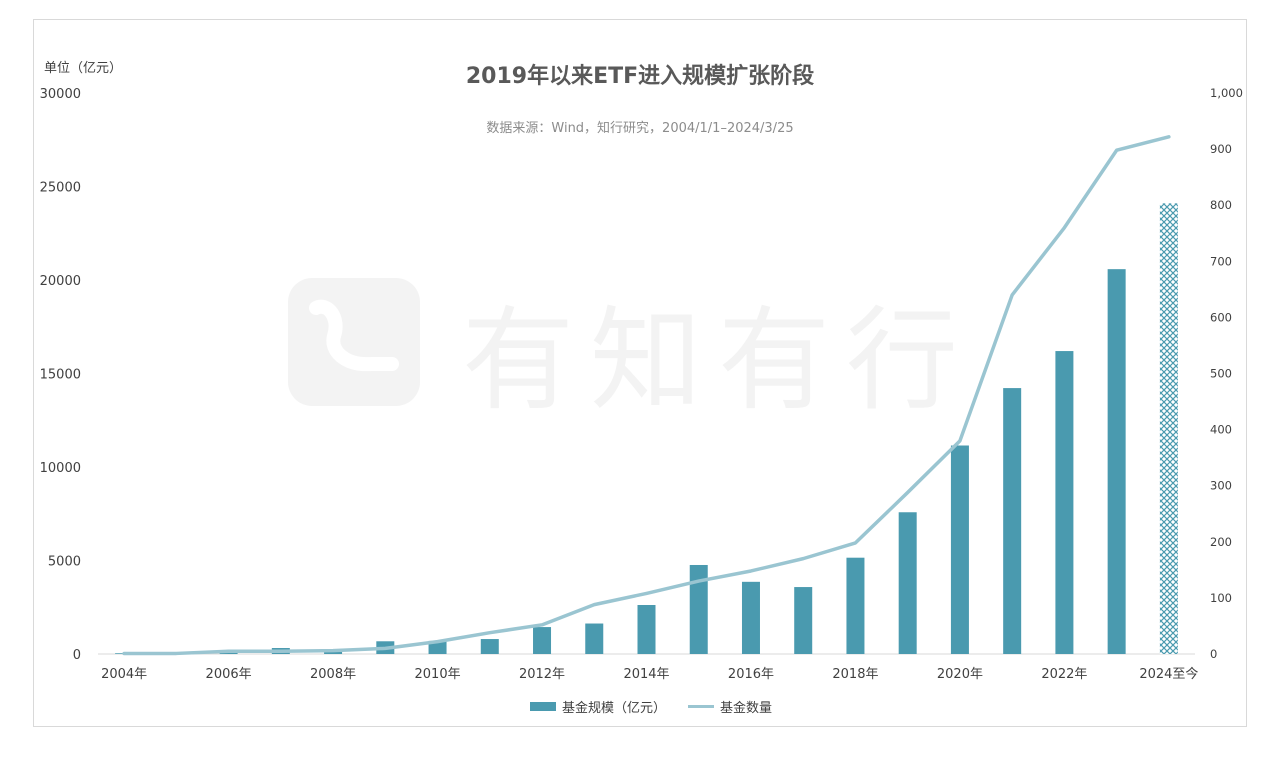 This screenshot has height=757, width=1280. What do you see at coordinates (1221, 261) in the screenshot?
I see `right-tick-label: 700` at bounding box center [1221, 261].